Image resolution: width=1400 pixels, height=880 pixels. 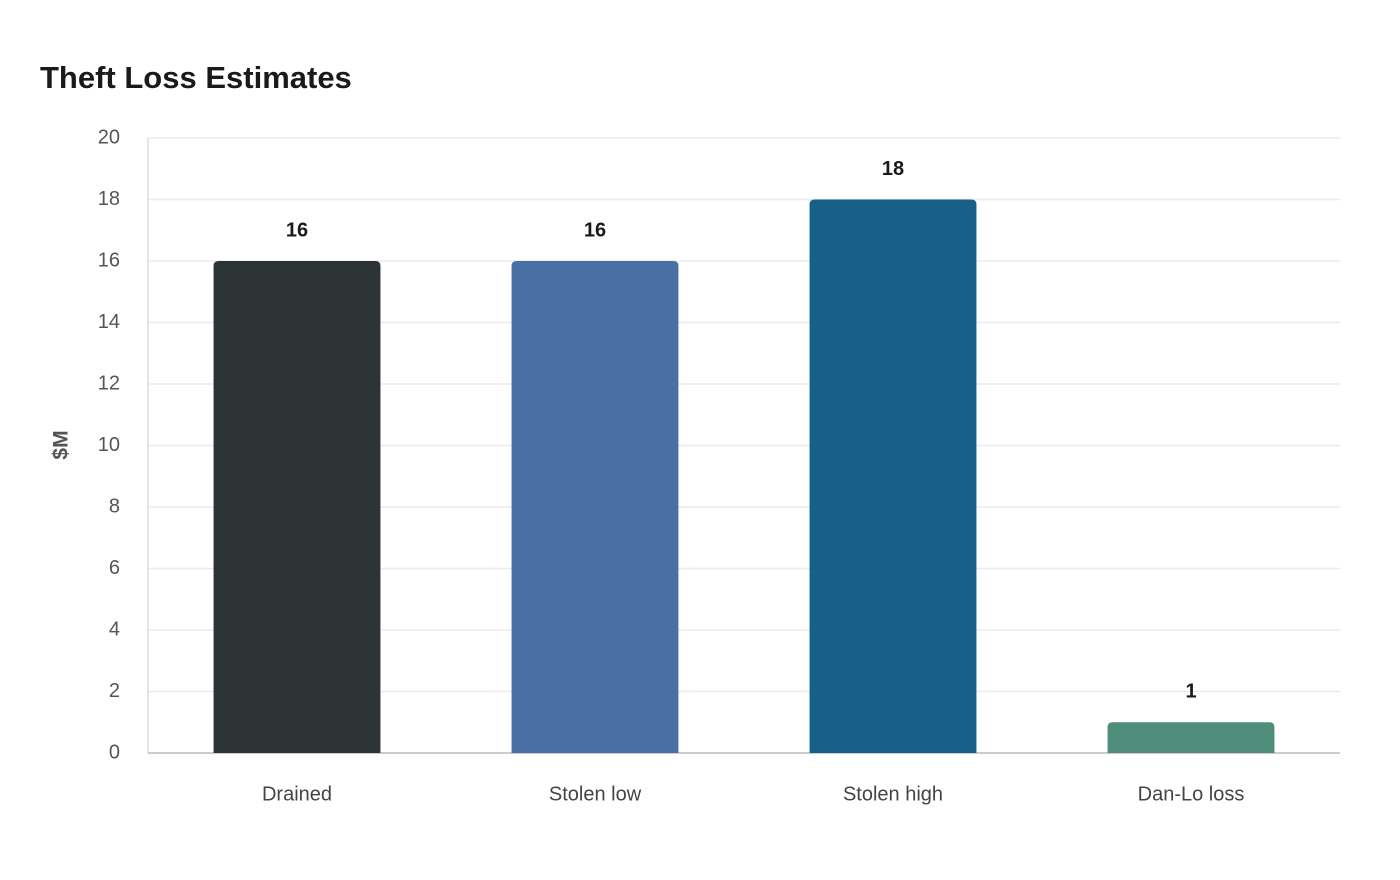 What do you see at coordinates (1190, 692) in the screenshot?
I see `value-label: 1` at bounding box center [1190, 692].